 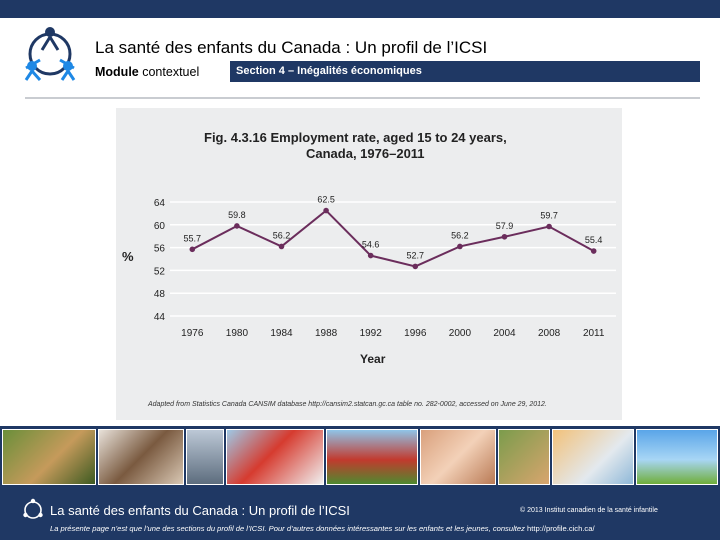 What do you see at coordinates (504, 333) in the screenshot?
I see `x-tick-label: 2004` at bounding box center [504, 333].